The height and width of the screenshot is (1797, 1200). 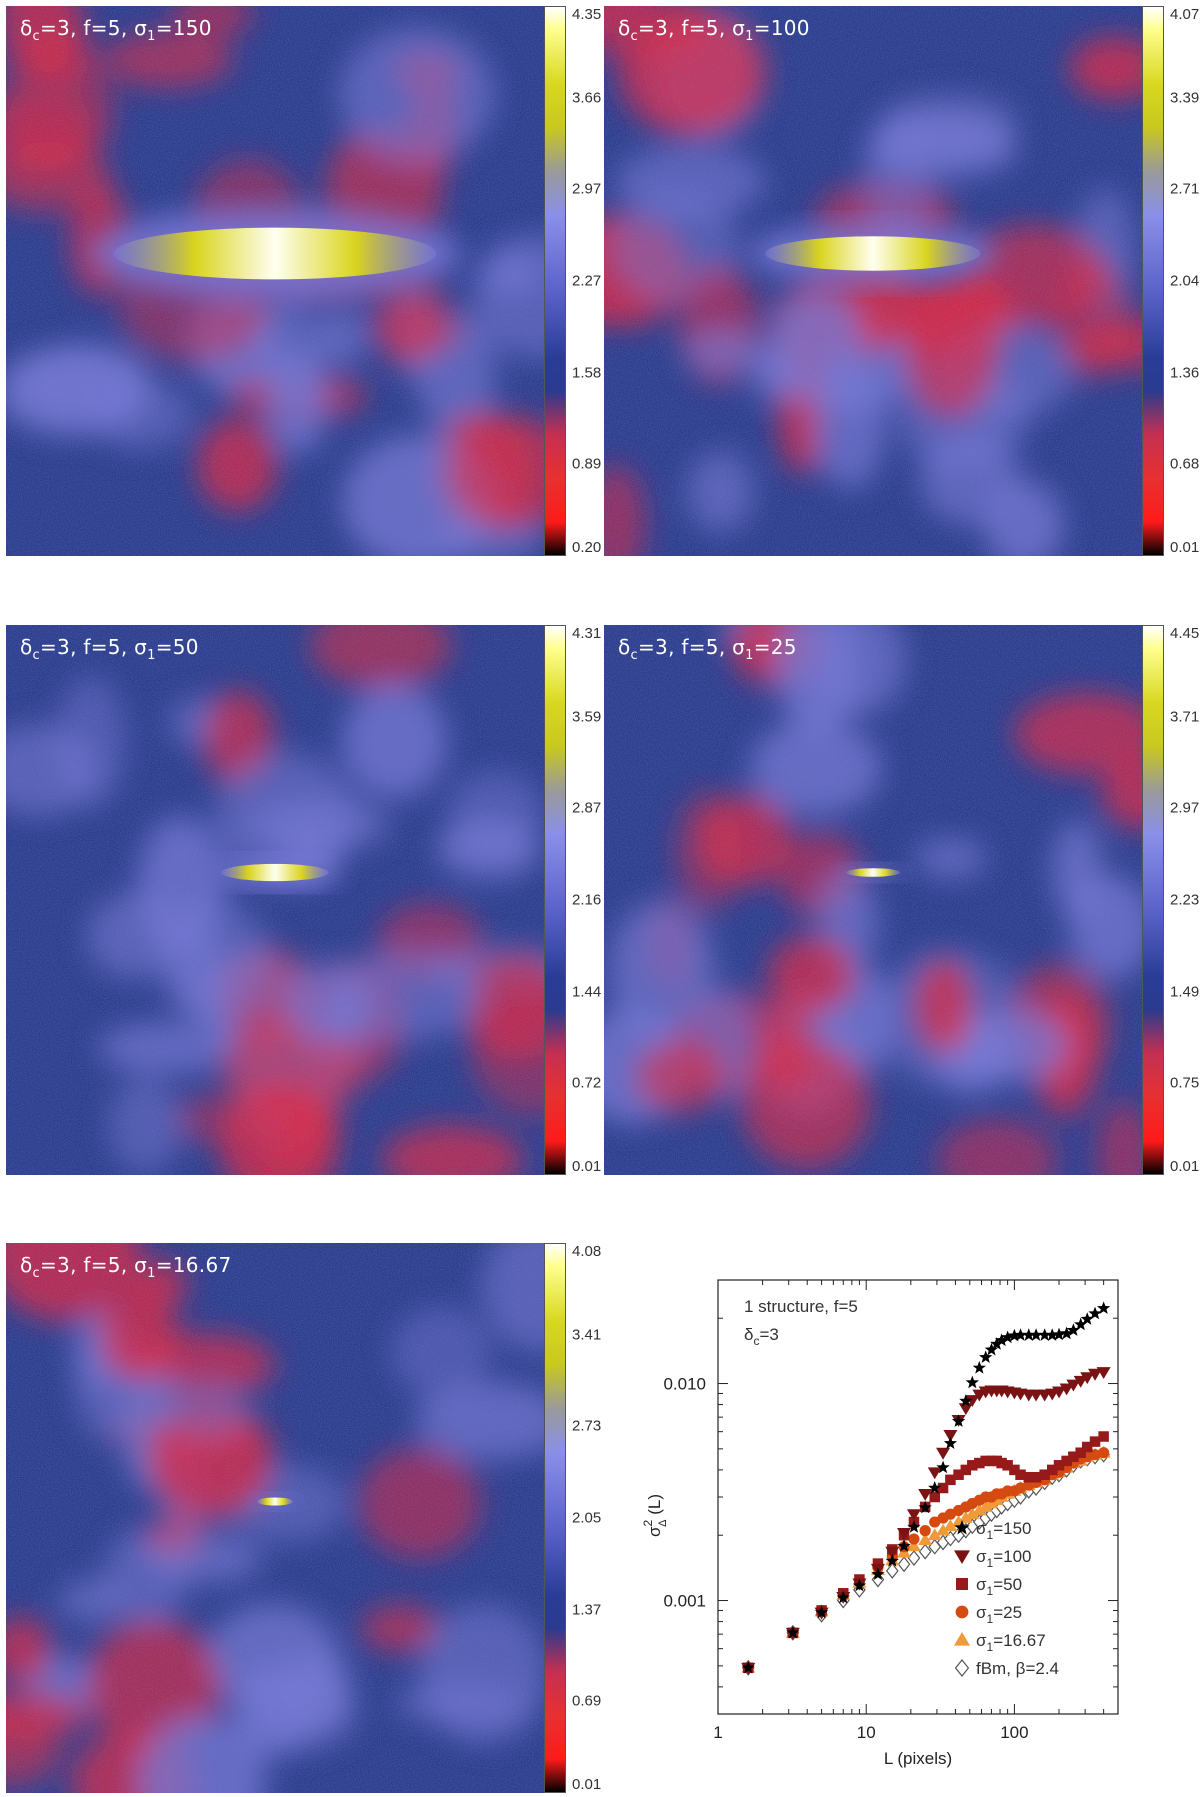 I want to click on legend-label: σ1=150, so click(x=1003, y=1530).